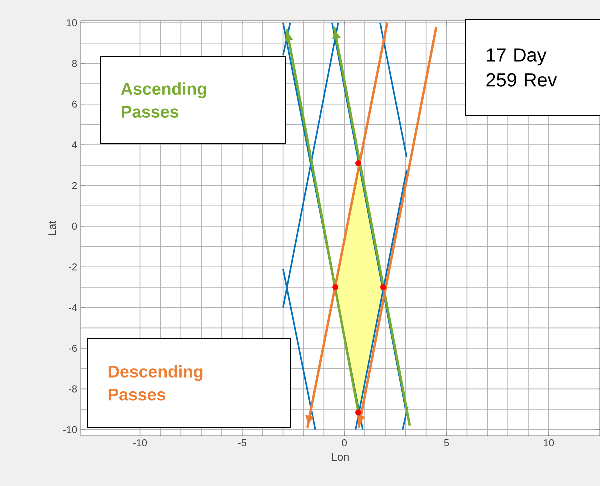 Image resolution: width=600 pixels, height=486 pixels. What do you see at coordinates (155, 383) in the screenshot?
I see `annotation: Descending Passes` at bounding box center [155, 383].